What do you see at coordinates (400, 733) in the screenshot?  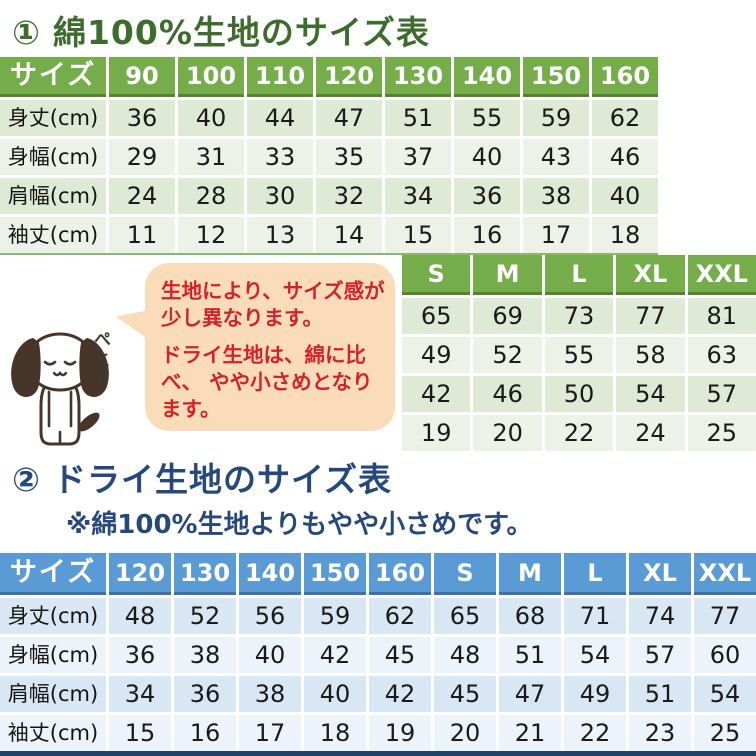 I see `table-cell: 19` at bounding box center [400, 733].